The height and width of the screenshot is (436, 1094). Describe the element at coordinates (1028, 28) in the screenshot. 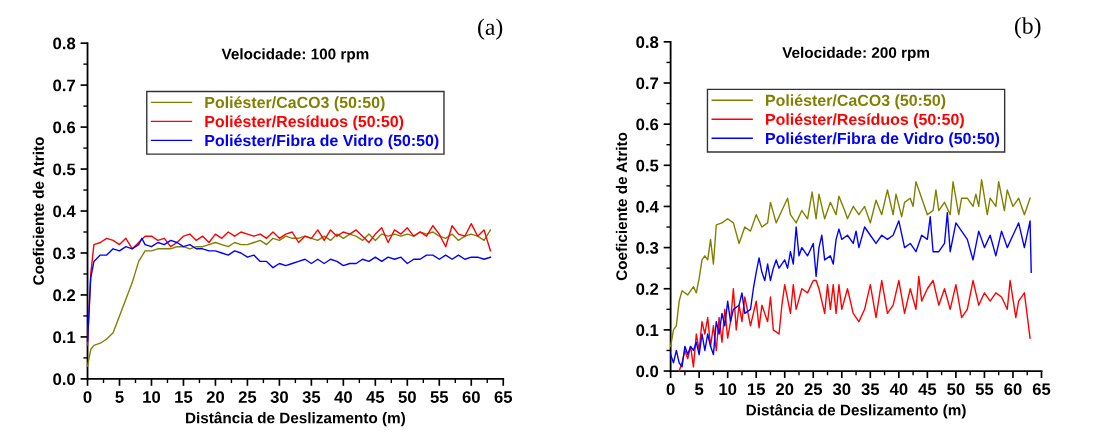

I see `text: (b)` at that location.